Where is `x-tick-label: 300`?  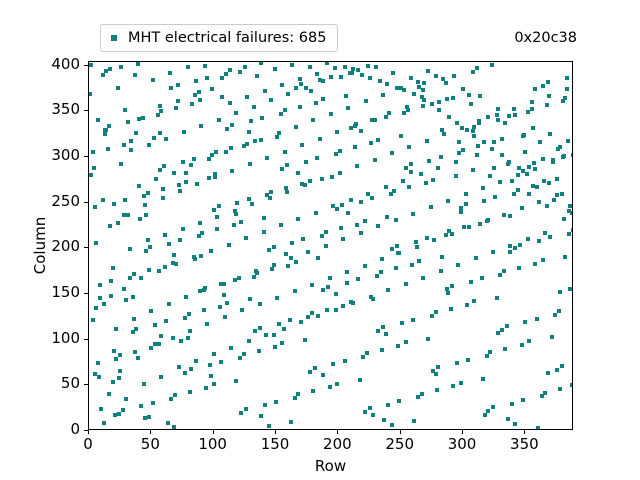
x-tick-label: 300 is located at coordinates (462, 444).